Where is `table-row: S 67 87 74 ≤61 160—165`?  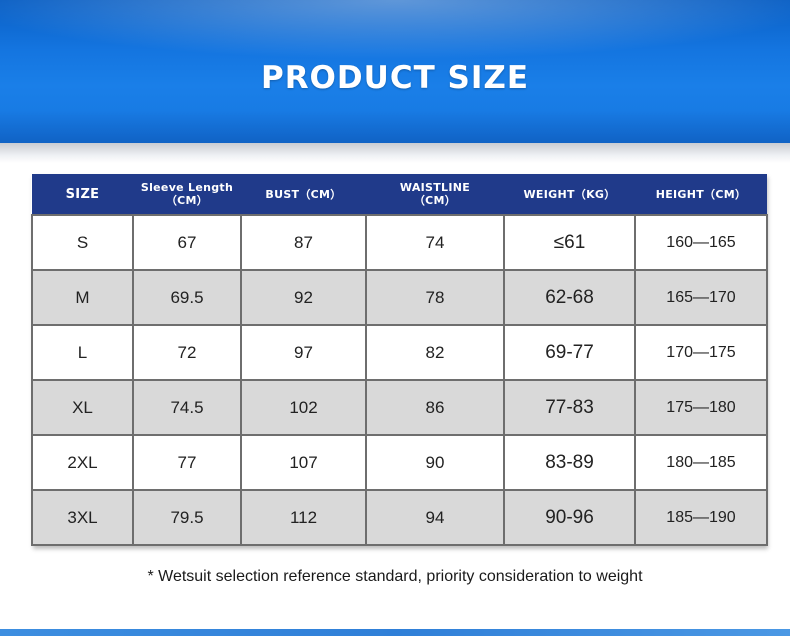 table-row: S 67 87 74 ≤61 160—165 is located at coordinates (399, 242).